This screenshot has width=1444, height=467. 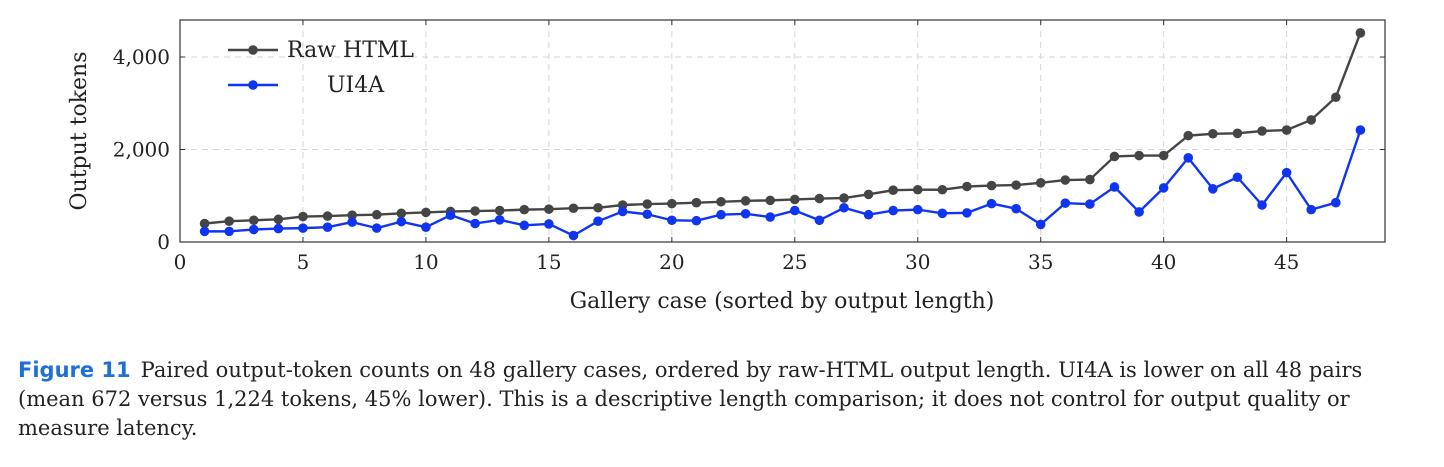 I want to click on legend-item-raw-html: Raw HTML, so click(x=321, y=50).